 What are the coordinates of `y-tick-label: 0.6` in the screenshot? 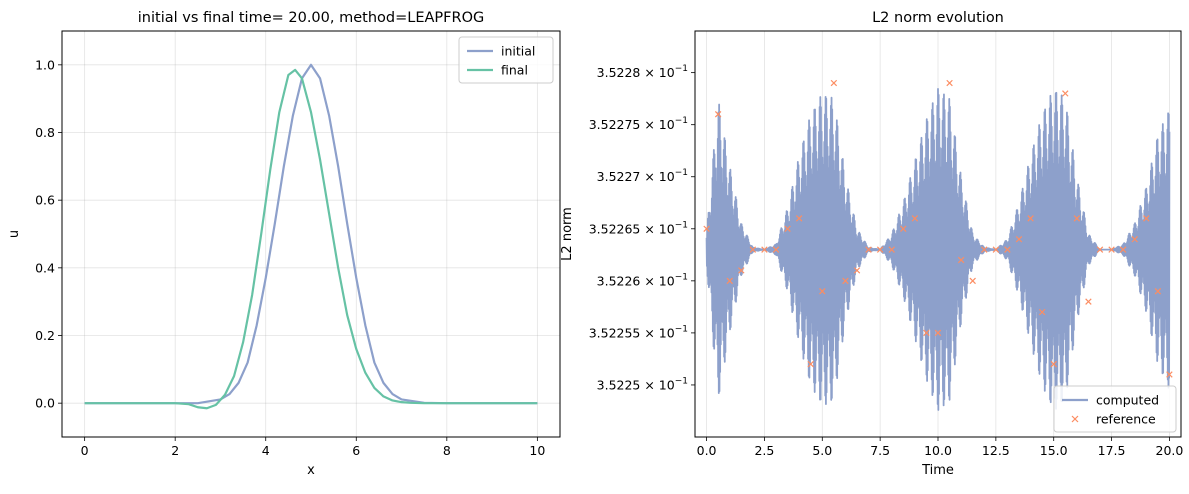 It's located at (45, 200).